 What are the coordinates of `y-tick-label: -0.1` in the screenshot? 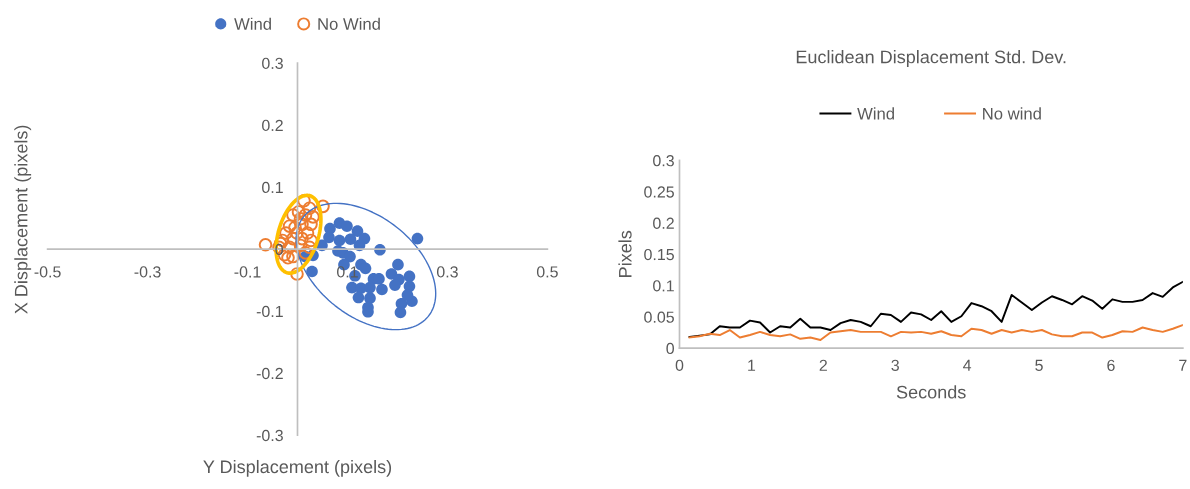 It's located at (269, 311).